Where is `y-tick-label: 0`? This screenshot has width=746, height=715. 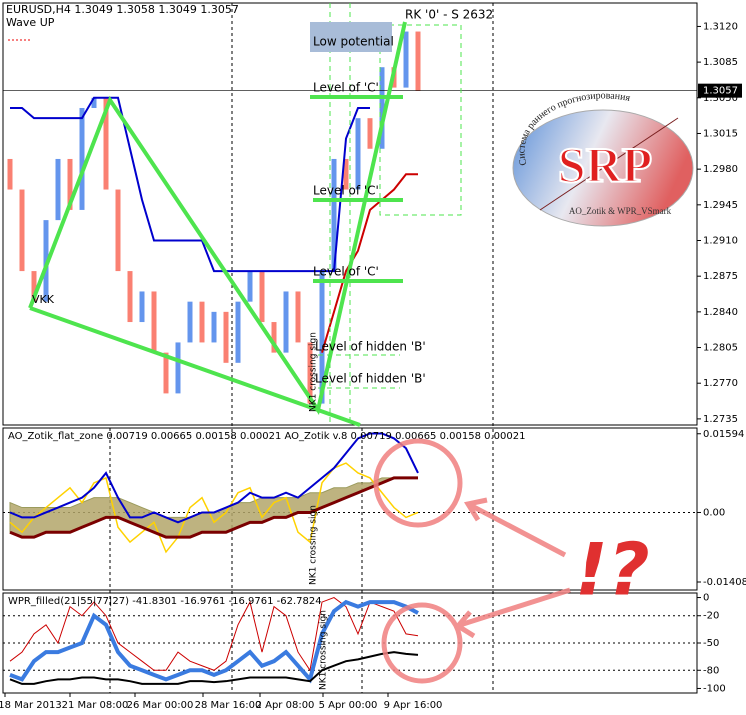 y-tick-label: 0 is located at coordinates (706, 598).